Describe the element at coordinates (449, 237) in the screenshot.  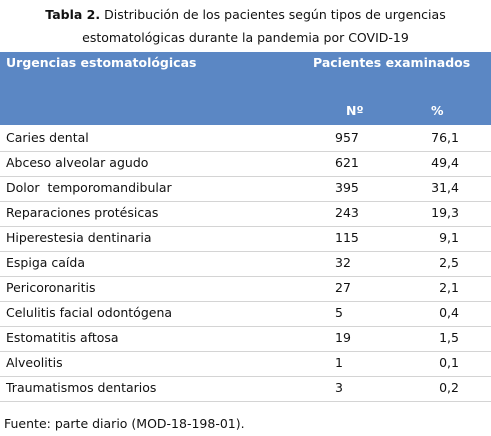
I see `percent-cell: 9,1` at that location.